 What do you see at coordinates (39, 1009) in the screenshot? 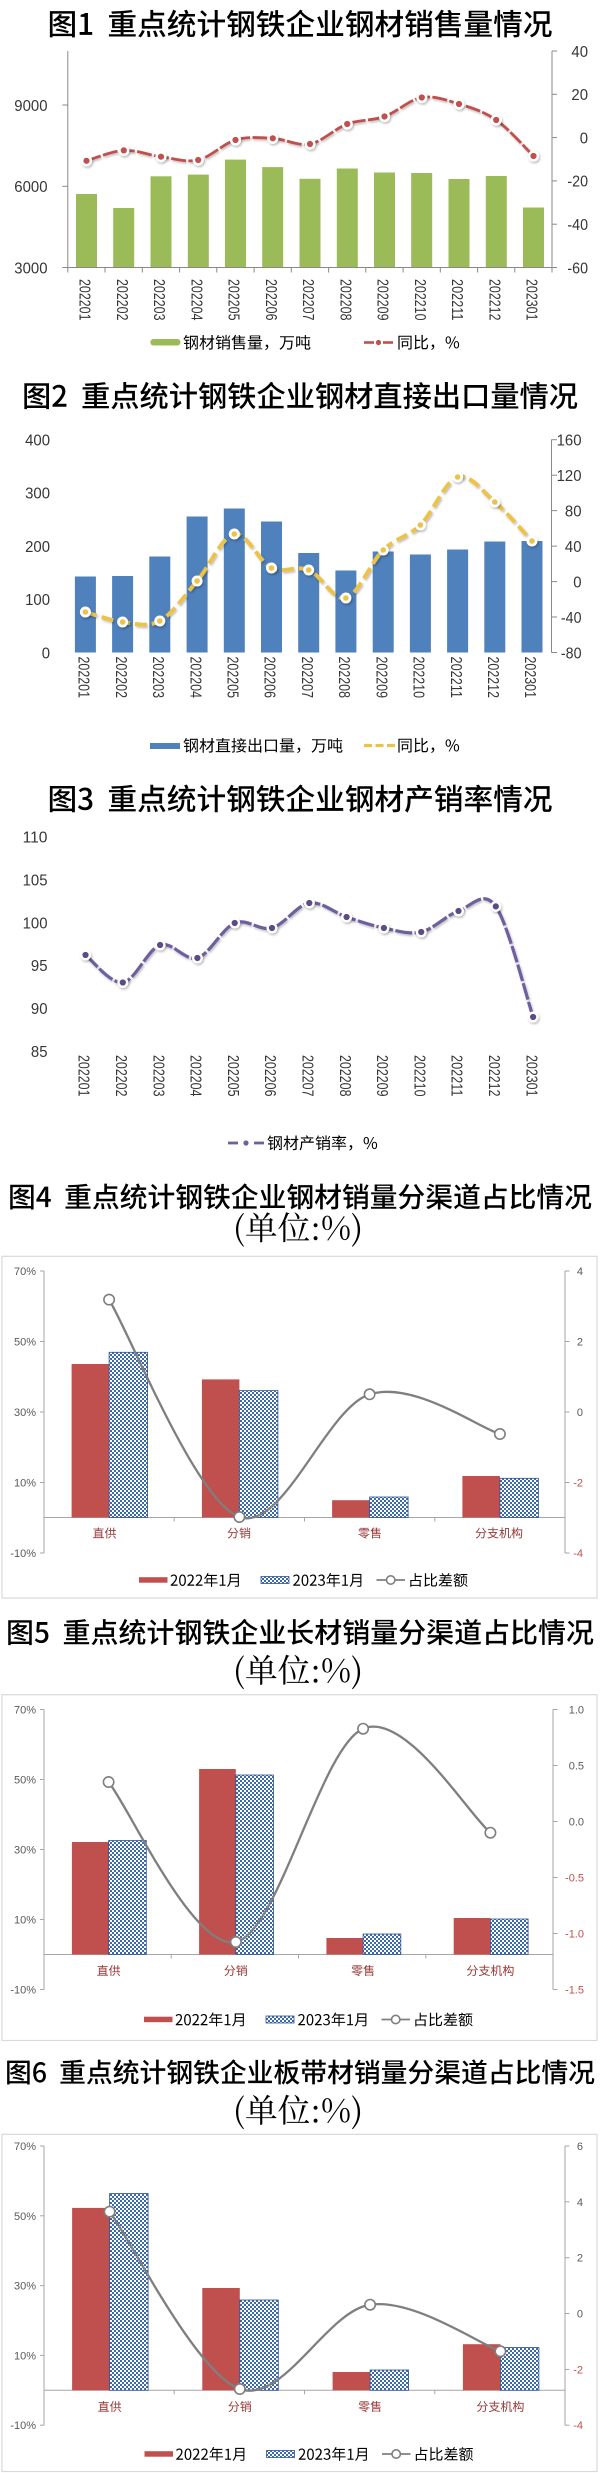
I see `svg-text: 90` at bounding box center [39, 1009].